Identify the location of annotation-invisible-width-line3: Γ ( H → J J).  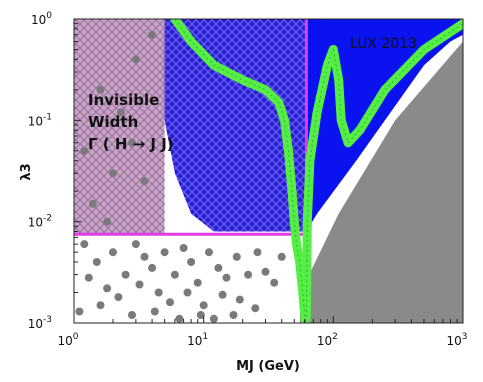
(131, 144).